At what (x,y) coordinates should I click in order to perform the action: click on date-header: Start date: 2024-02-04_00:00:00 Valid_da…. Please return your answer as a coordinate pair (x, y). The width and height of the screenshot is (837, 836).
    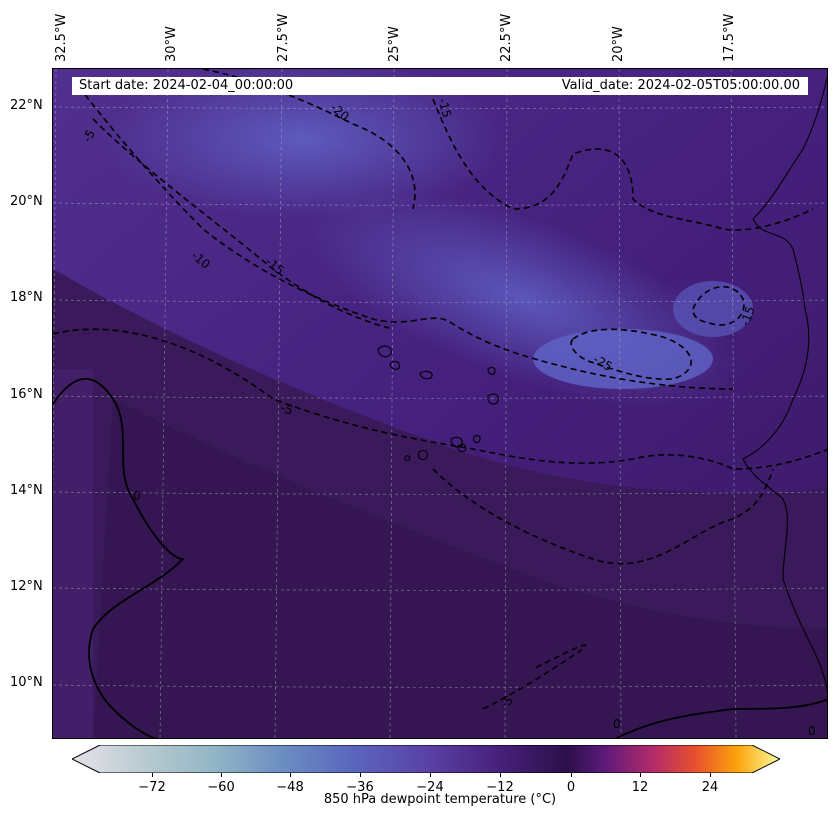
    Looking at the image, I should click on (440, 86).